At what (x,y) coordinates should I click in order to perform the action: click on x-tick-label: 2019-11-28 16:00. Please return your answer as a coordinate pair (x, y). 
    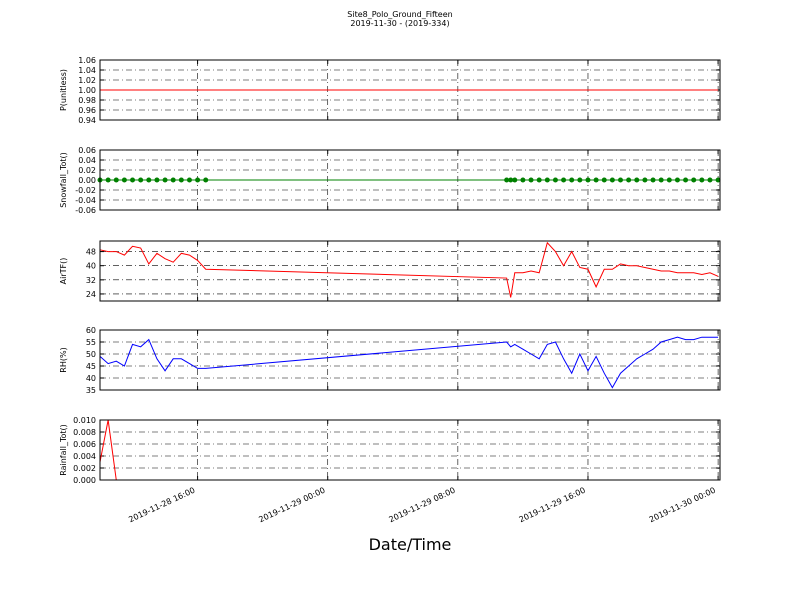
    Looking at the image, I should click on (161, 505).